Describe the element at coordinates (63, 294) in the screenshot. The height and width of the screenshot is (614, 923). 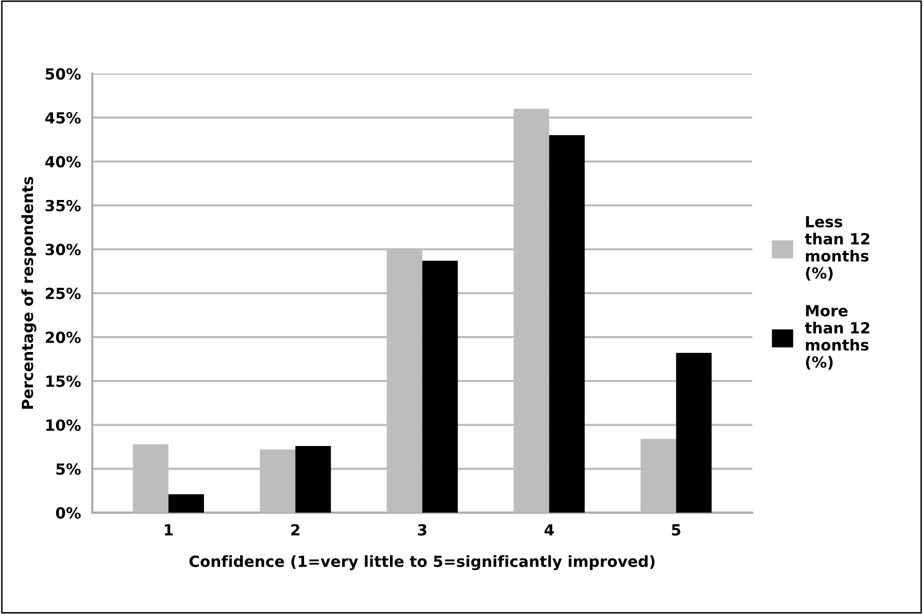
I see `y-tick-label: 25%` at that location.